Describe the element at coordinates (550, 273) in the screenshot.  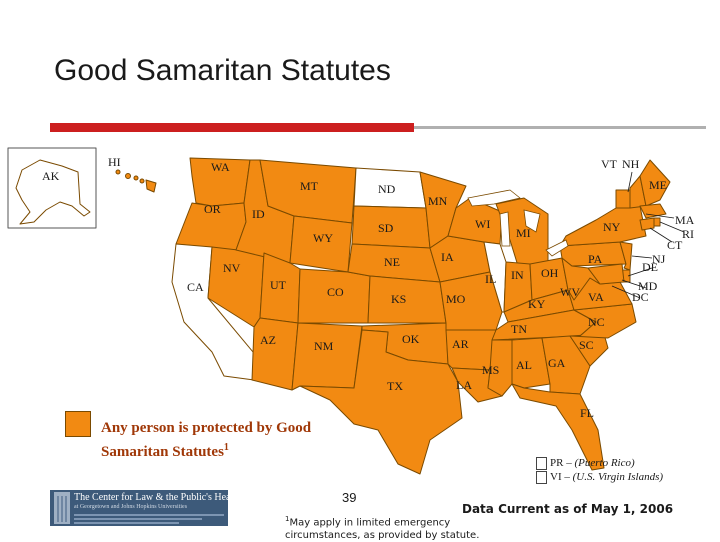
I see `label-OH: OH` at that location.